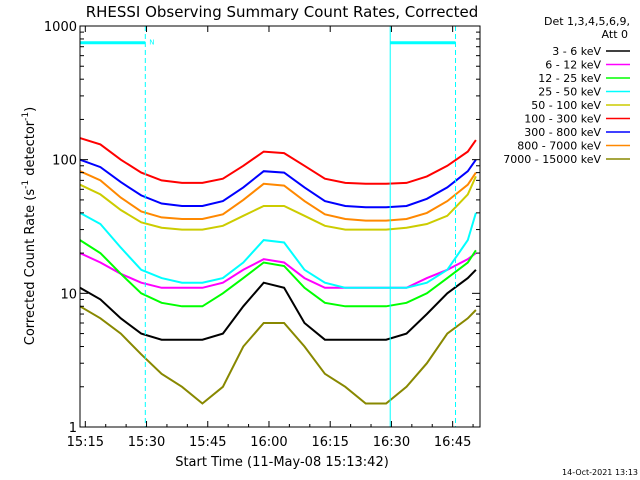 Image resolution: width=640 pixels, height=480 pixels. What do you see at coordinates (26, 116) in the screenshot?
I see `y-axis-label-exp2: -1` at bounding box center [26, 116].